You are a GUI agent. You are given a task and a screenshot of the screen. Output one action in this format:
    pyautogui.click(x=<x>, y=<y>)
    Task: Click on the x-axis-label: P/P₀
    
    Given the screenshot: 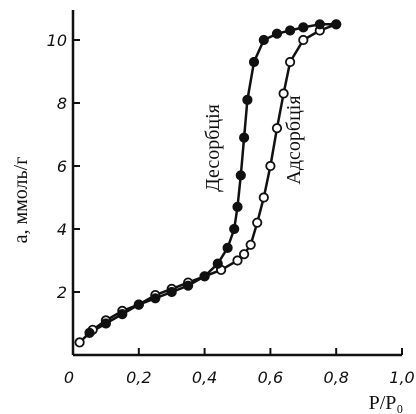 What is the action you would take?
    pyautogui.click(x=386, y=403)
    